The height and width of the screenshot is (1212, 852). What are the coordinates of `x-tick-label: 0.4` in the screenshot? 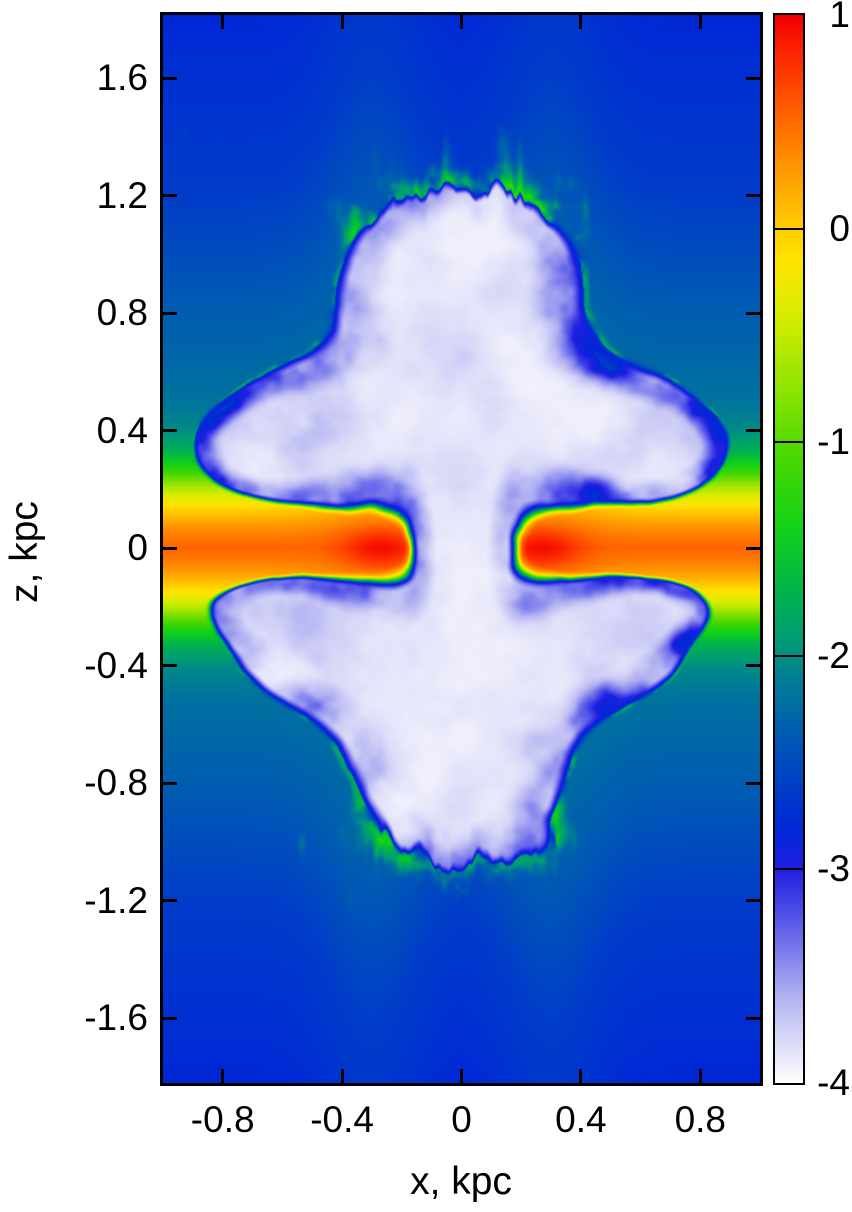 It's located at (581, 1119).